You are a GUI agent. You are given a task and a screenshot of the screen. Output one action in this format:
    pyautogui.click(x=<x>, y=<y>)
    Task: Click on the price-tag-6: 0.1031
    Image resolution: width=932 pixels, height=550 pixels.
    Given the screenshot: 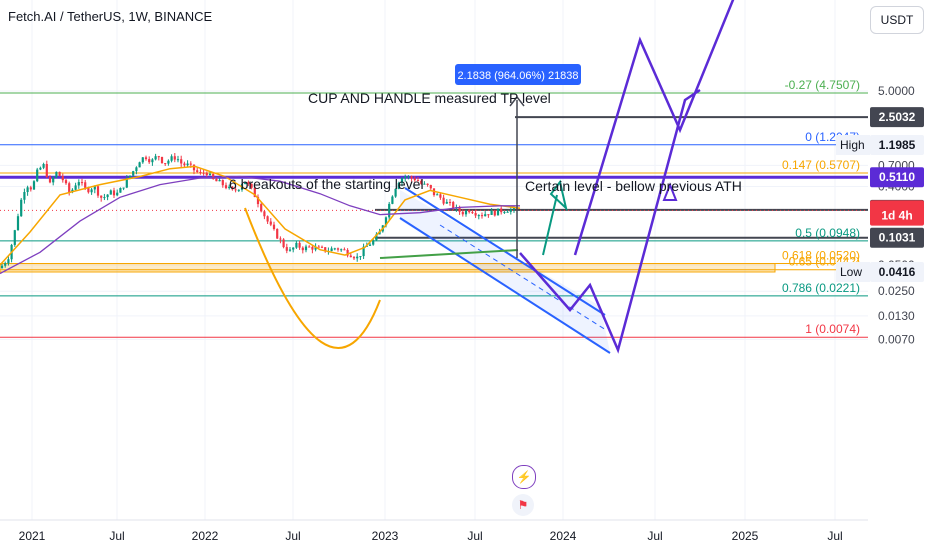 What is the action you would take?
    pyautogui.click(x=897, y=238)
    